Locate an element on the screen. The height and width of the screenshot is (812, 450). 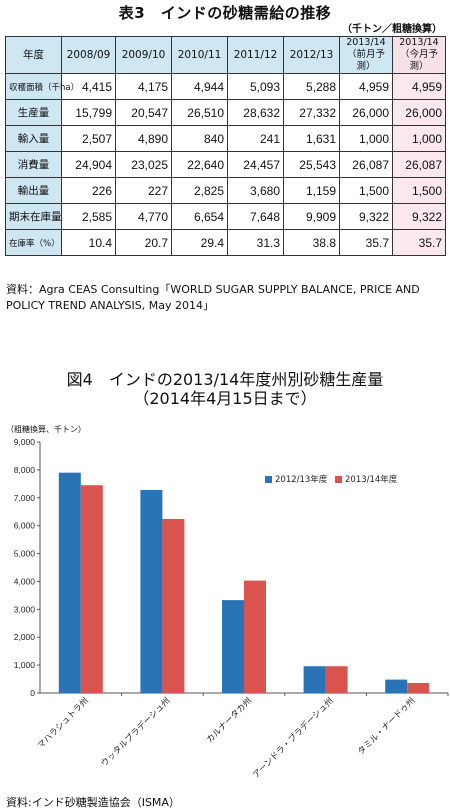
table-cell: 5,093 is located at coordinates (255, 86).